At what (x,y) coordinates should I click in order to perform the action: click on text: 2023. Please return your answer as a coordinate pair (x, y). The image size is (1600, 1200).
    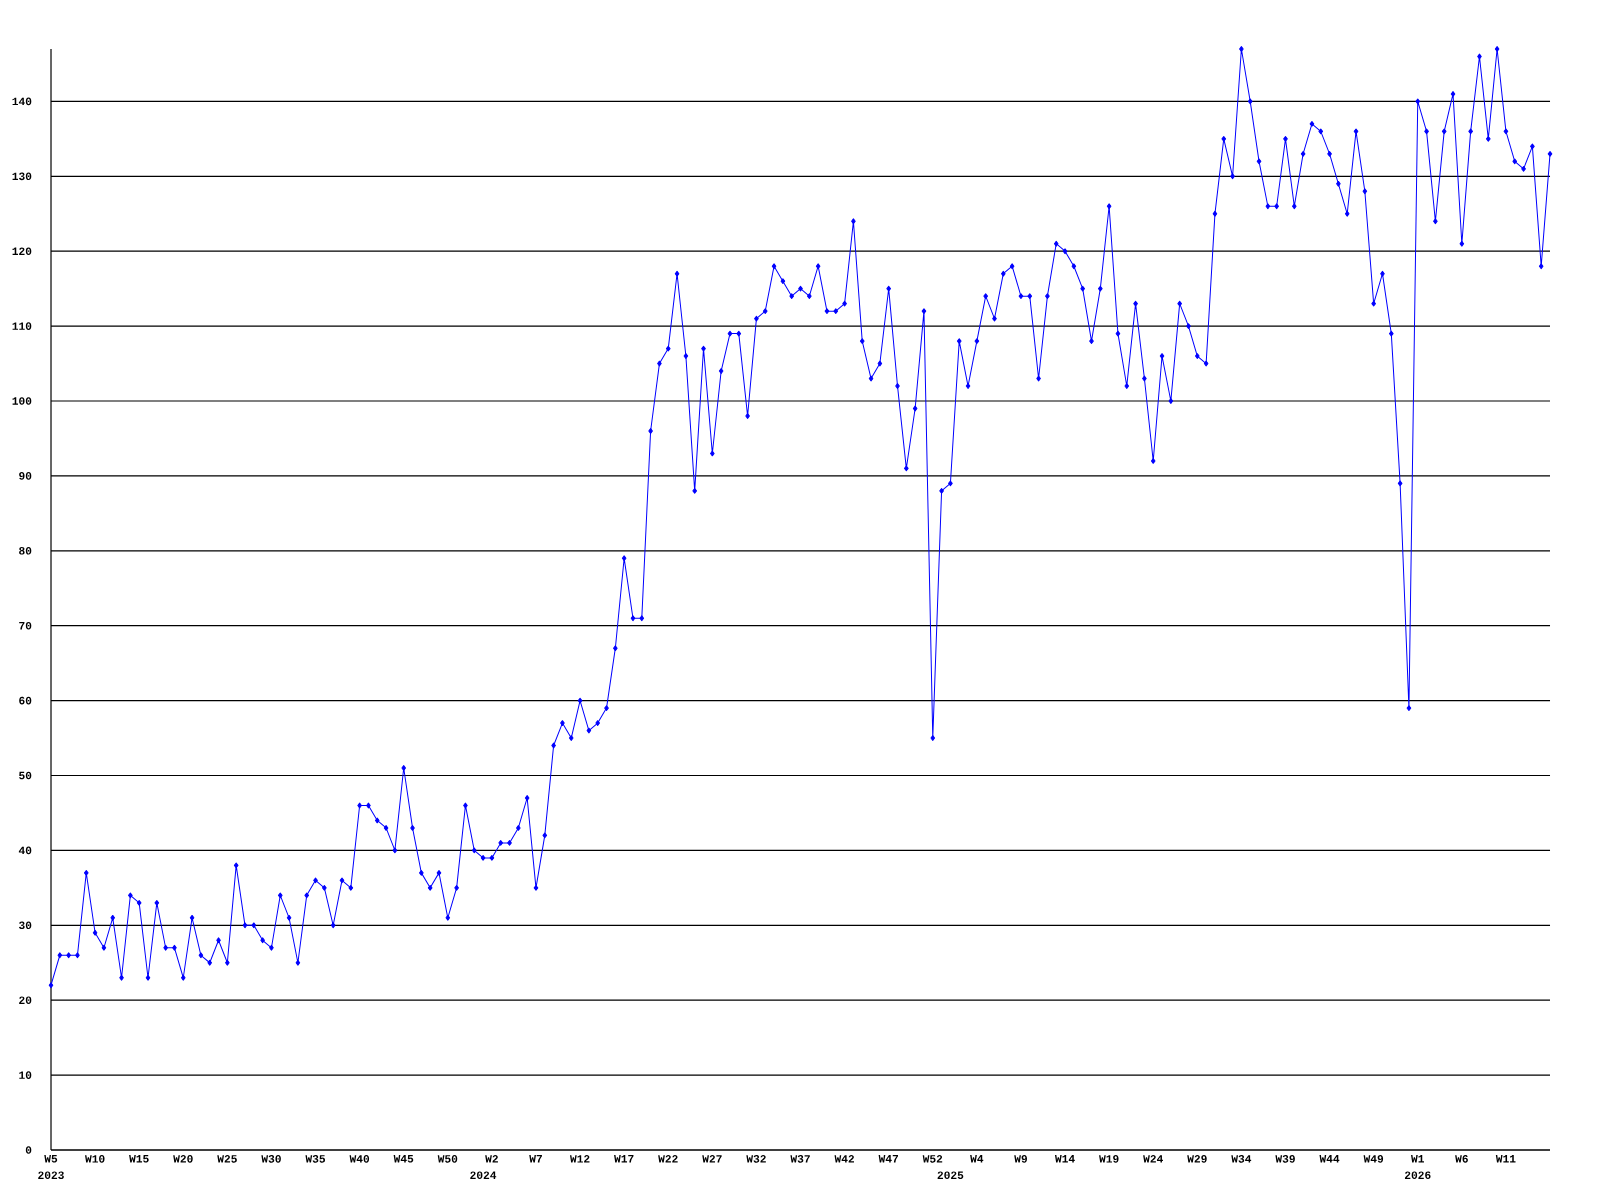
    Looking at the image, I should click on (51, 1175).